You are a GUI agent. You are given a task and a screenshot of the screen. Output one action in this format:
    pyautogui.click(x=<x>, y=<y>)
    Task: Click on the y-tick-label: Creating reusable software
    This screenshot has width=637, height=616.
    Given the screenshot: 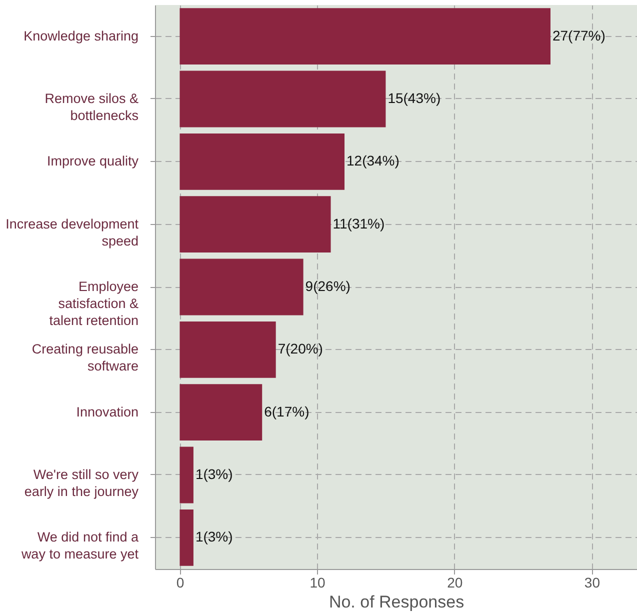 What is the action you would take?
    pyautogui.click(x=85, y=358)
    